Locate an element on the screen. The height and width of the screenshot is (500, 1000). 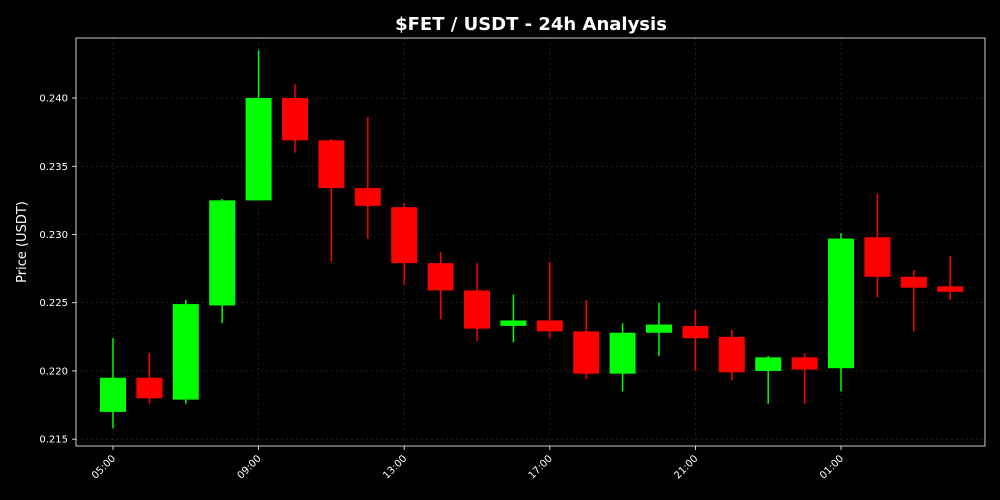
y-tick-label: 0.240 is located at coordinates (53, 99).